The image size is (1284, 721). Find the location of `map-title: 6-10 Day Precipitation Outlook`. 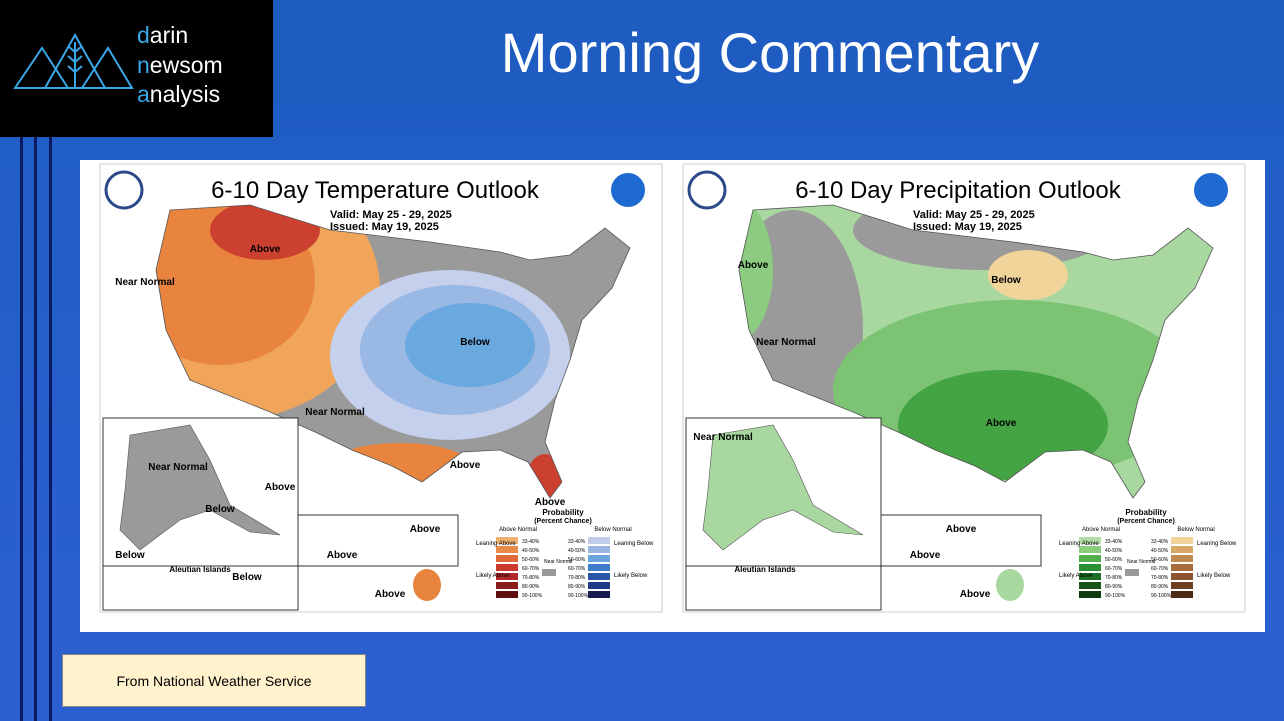

map-title: 6-10 Day Precipitation Outlook is located at coordinates (958, 190).